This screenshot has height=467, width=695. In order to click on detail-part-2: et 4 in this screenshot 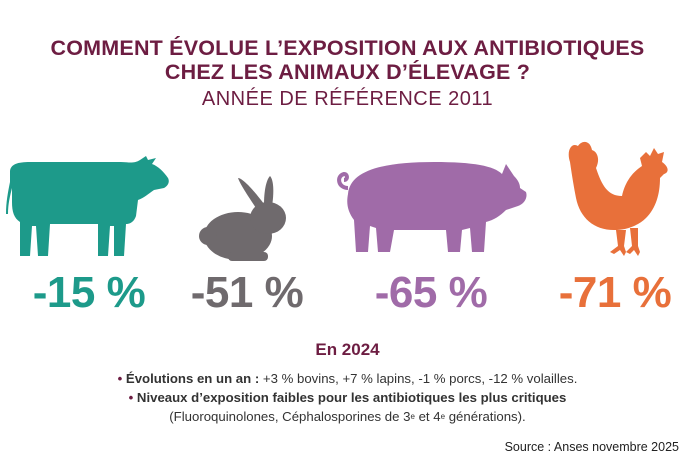, I will do `click(427, 416)`.